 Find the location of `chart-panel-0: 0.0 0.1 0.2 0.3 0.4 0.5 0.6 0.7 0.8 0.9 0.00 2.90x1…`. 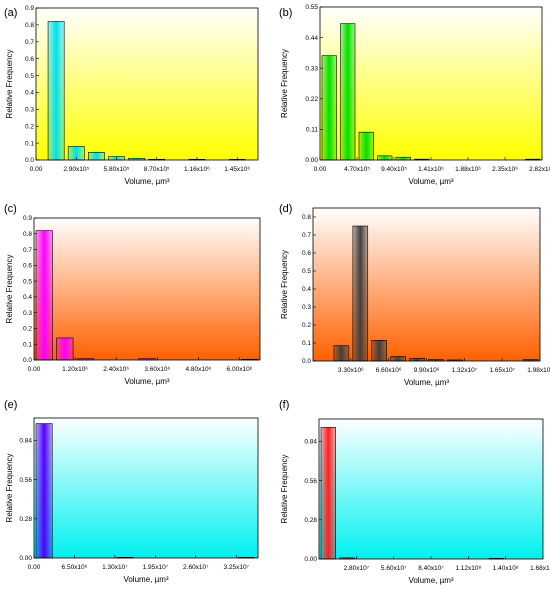

chart-panel-0: 0.0 0.1 0.2 0.3 0.4 0.5 0.6 0.7 0.8 0.9 0.00 2.90x1… is located at coordinates (131, 95).